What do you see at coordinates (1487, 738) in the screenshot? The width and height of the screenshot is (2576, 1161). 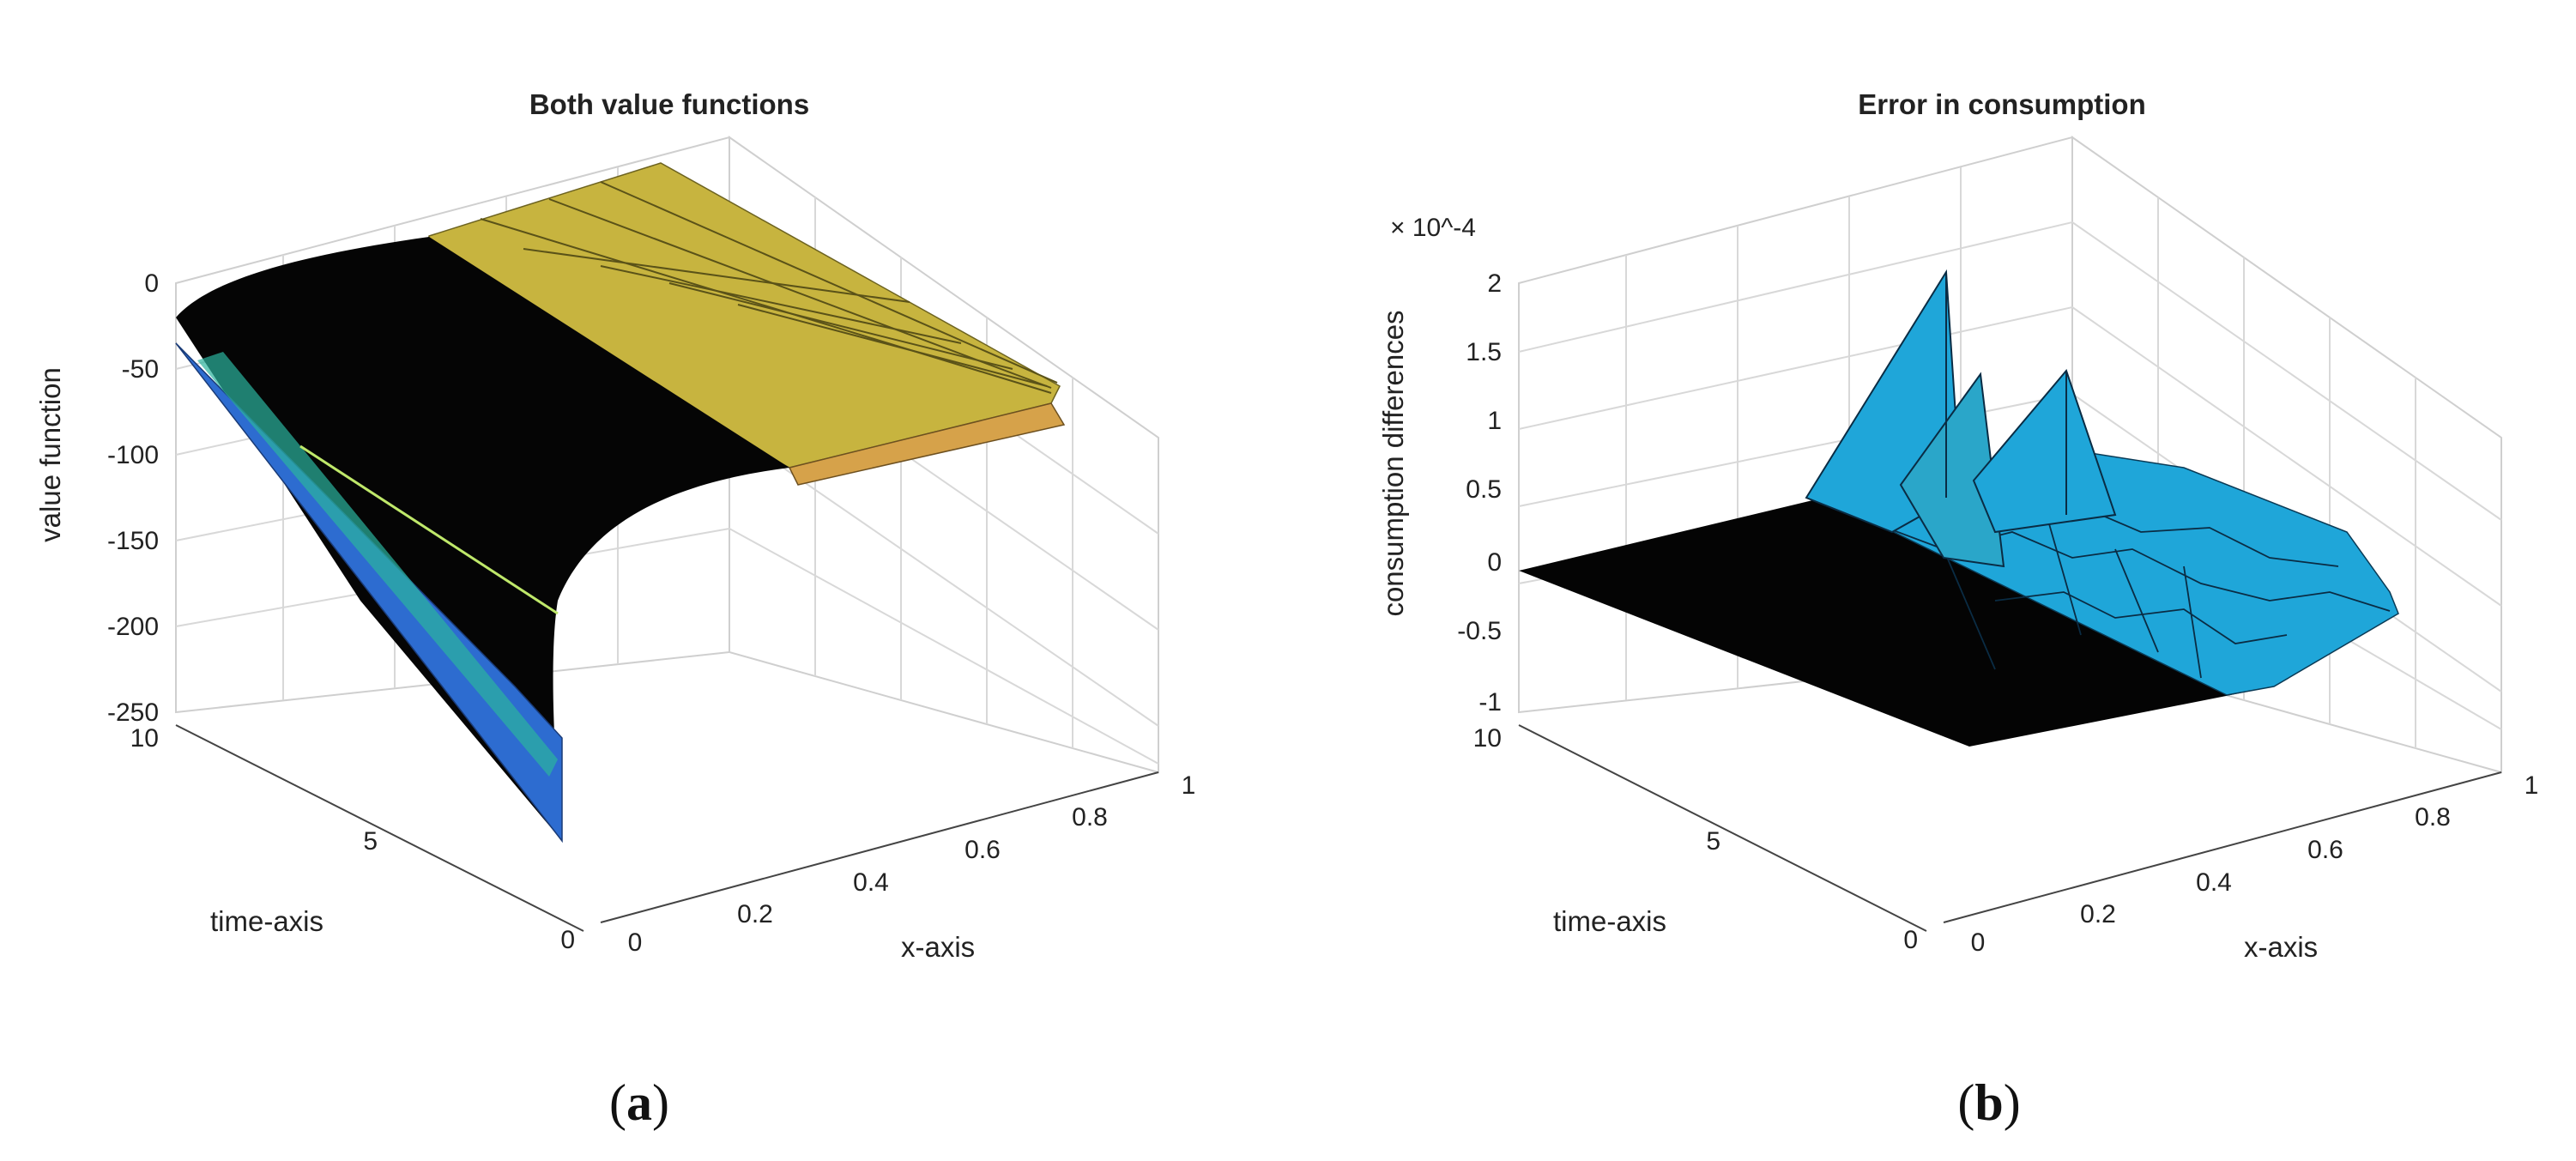 I see `panel-b-yt-10: 10` at bounding box center [1487, 738].